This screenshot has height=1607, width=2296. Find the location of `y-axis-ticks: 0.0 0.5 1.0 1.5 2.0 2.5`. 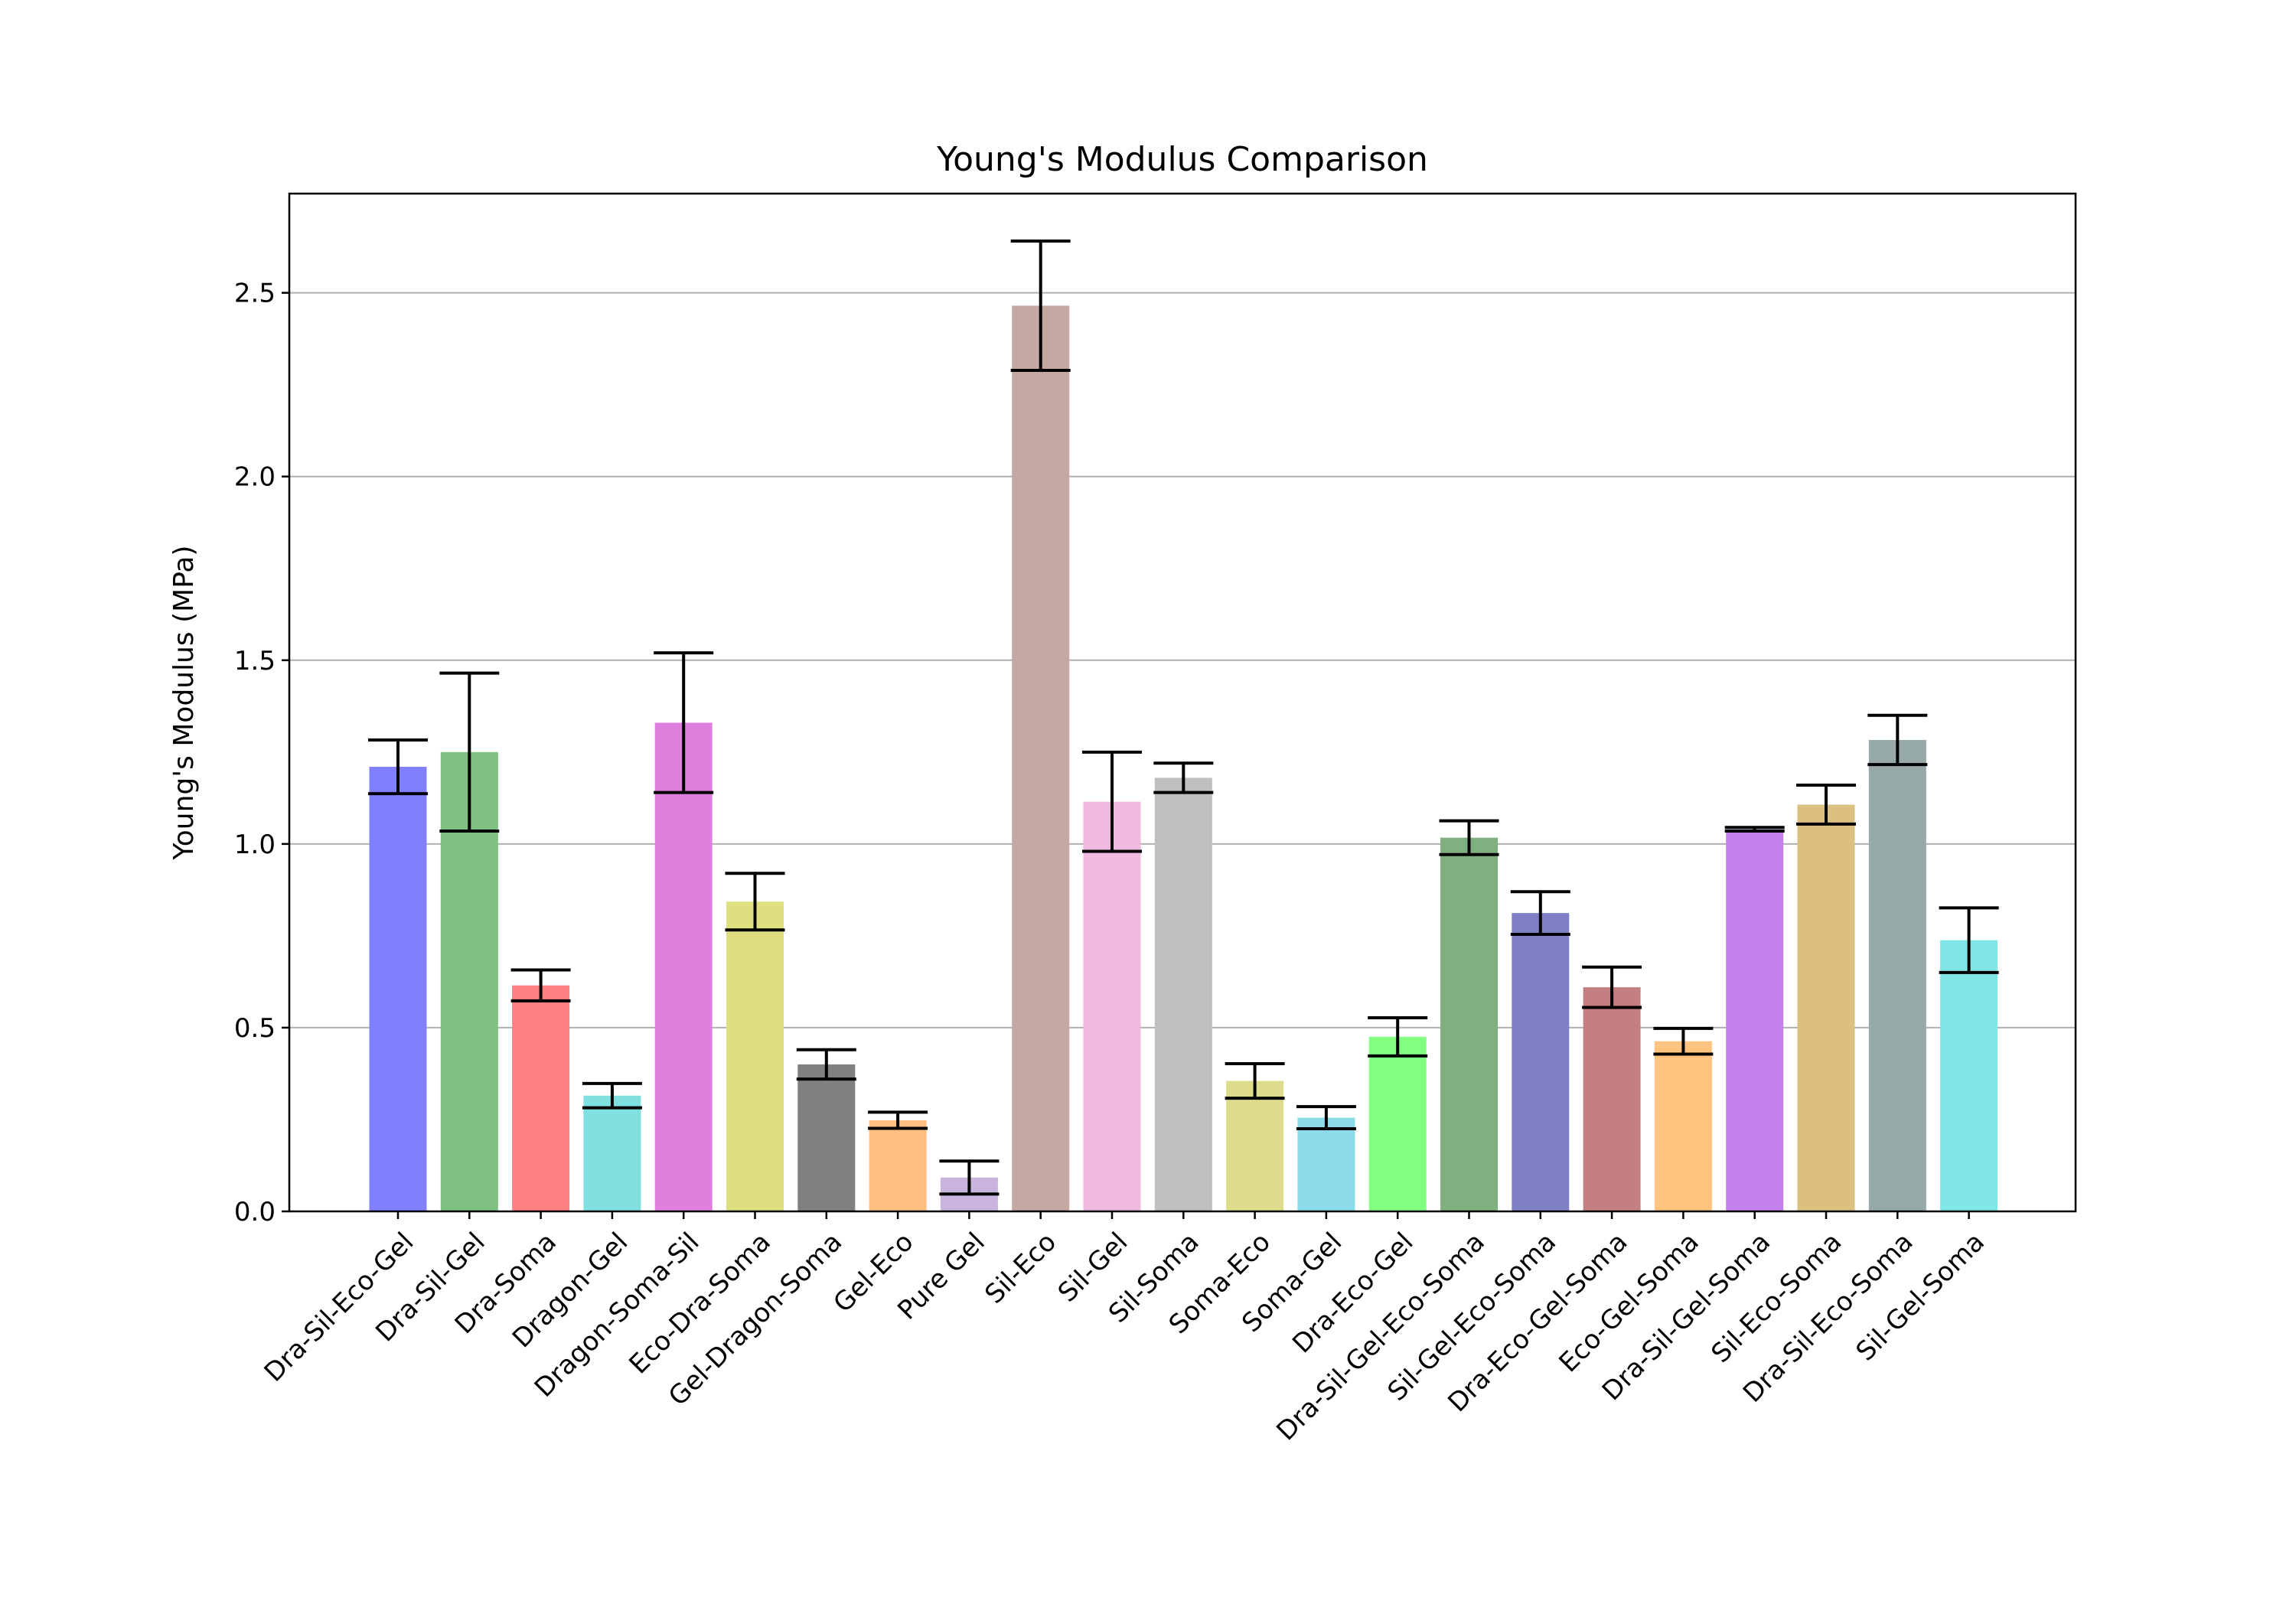

y-axis-ticks: 0.0 0.5 1.0 1.5 2.0 2.5 is located at coordinates (261, 753).